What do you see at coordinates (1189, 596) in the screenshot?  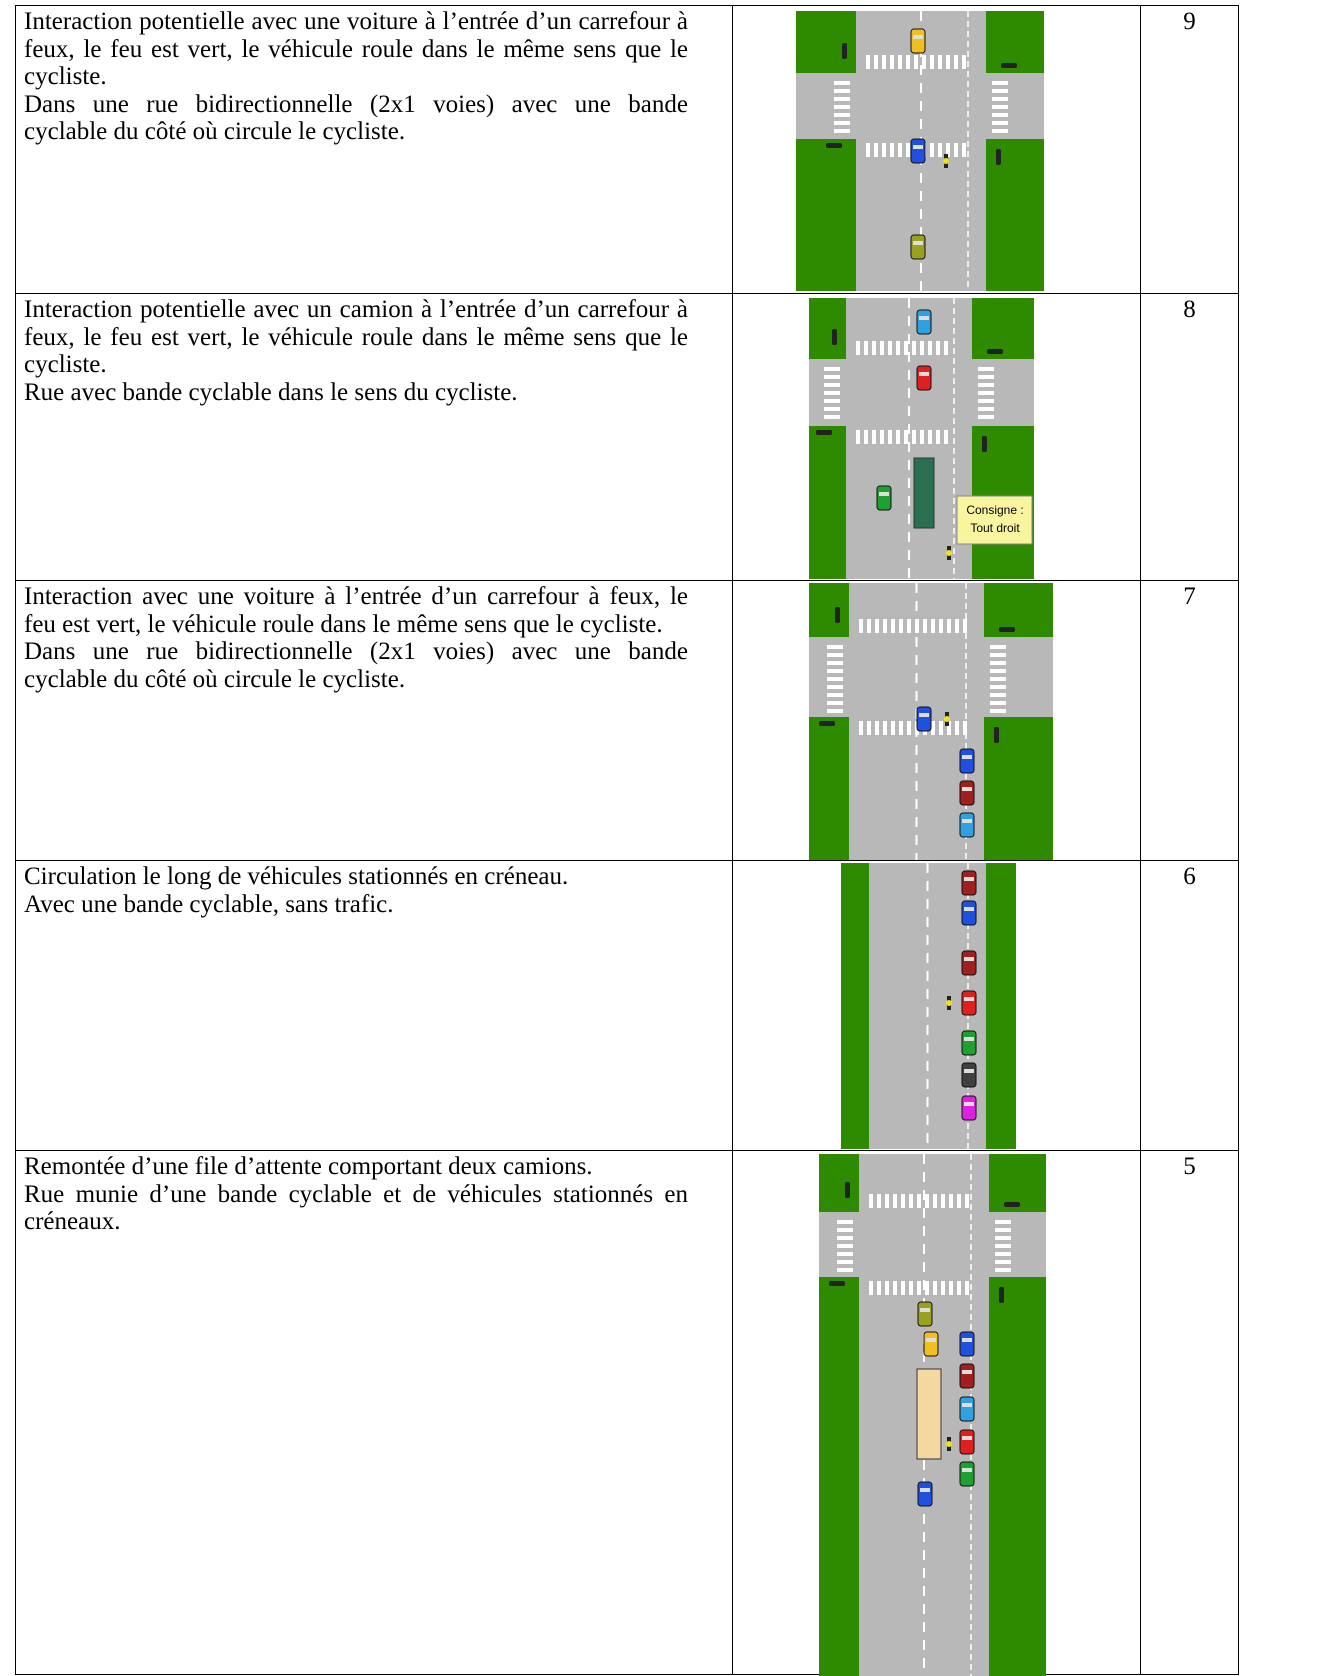 I see `scenario-number: 7` at bounding box center [1189, 596].